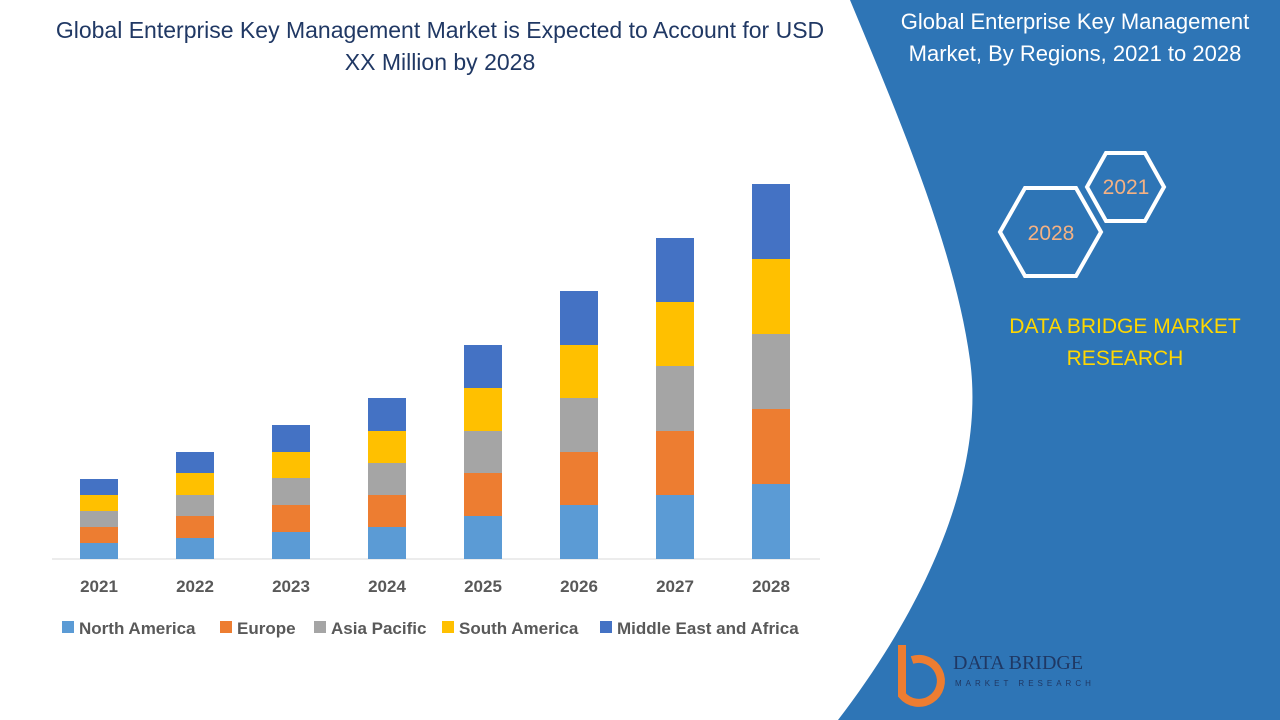 The image size is (1280, 720). What do you see at coordinates (387, 586) in the screenshot?
I see `x-tick-label: 2024` at bounding box center [387, 586].